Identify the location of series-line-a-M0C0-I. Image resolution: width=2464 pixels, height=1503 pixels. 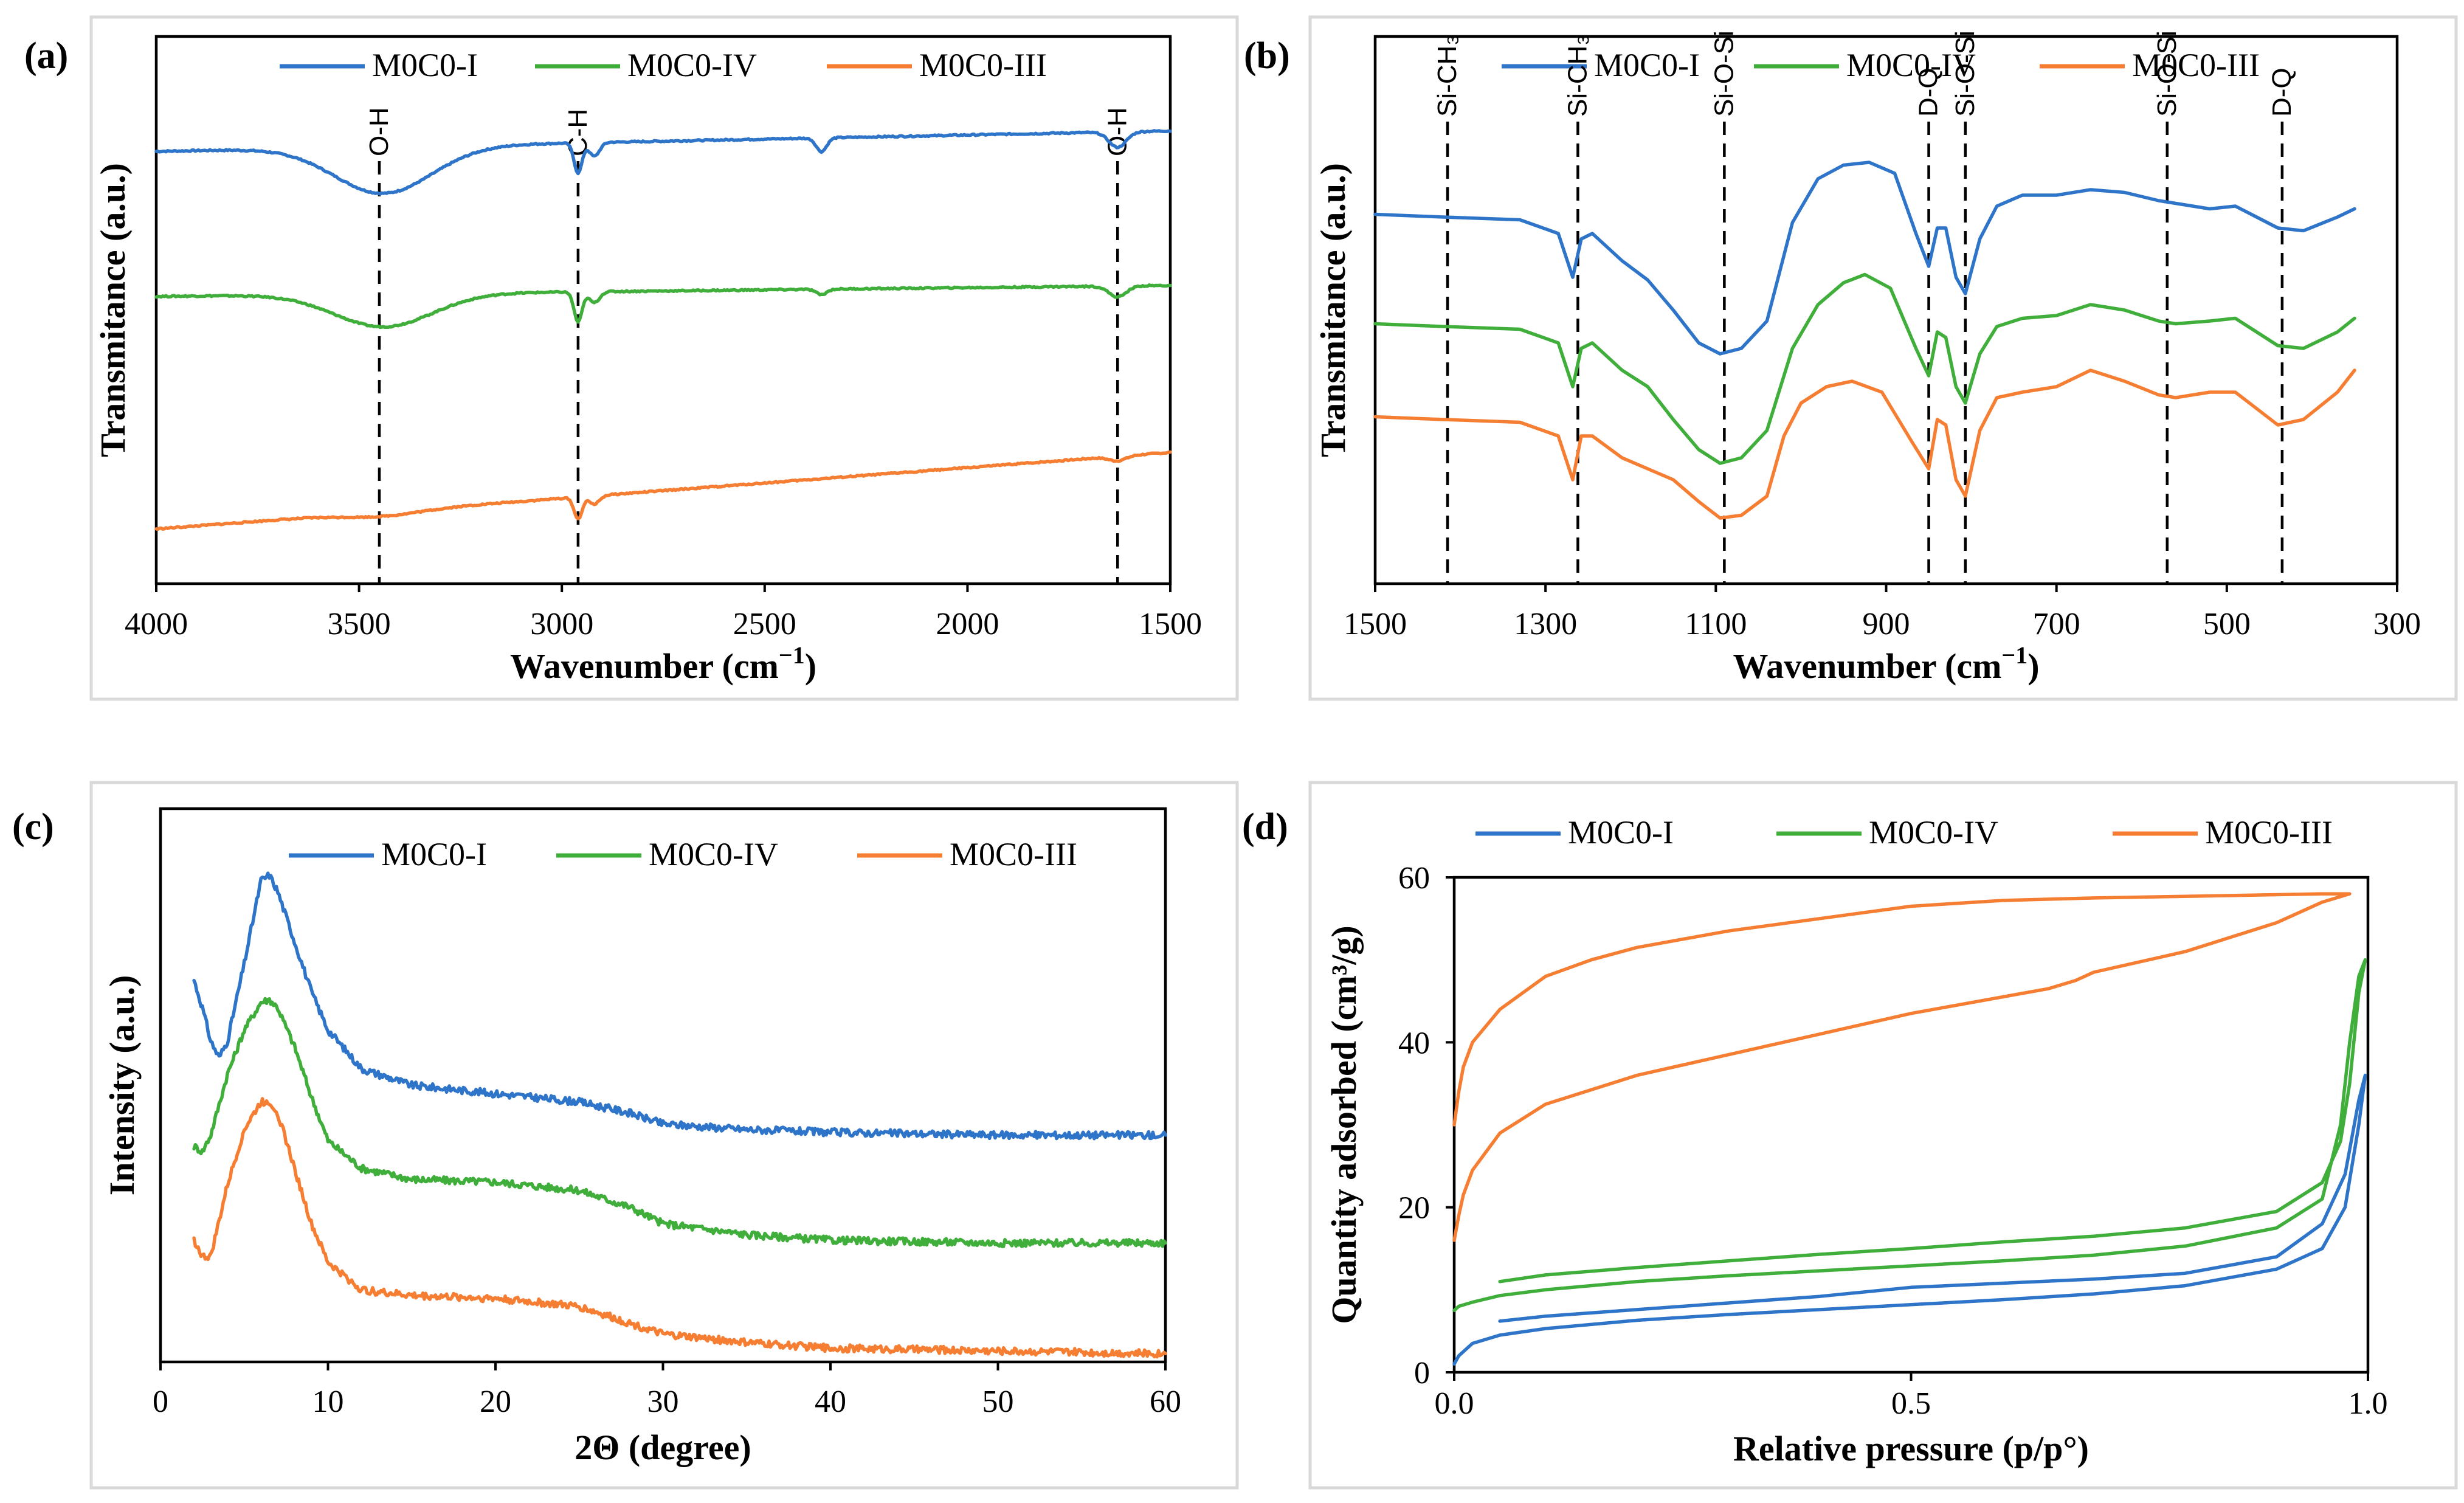
(663, 162).